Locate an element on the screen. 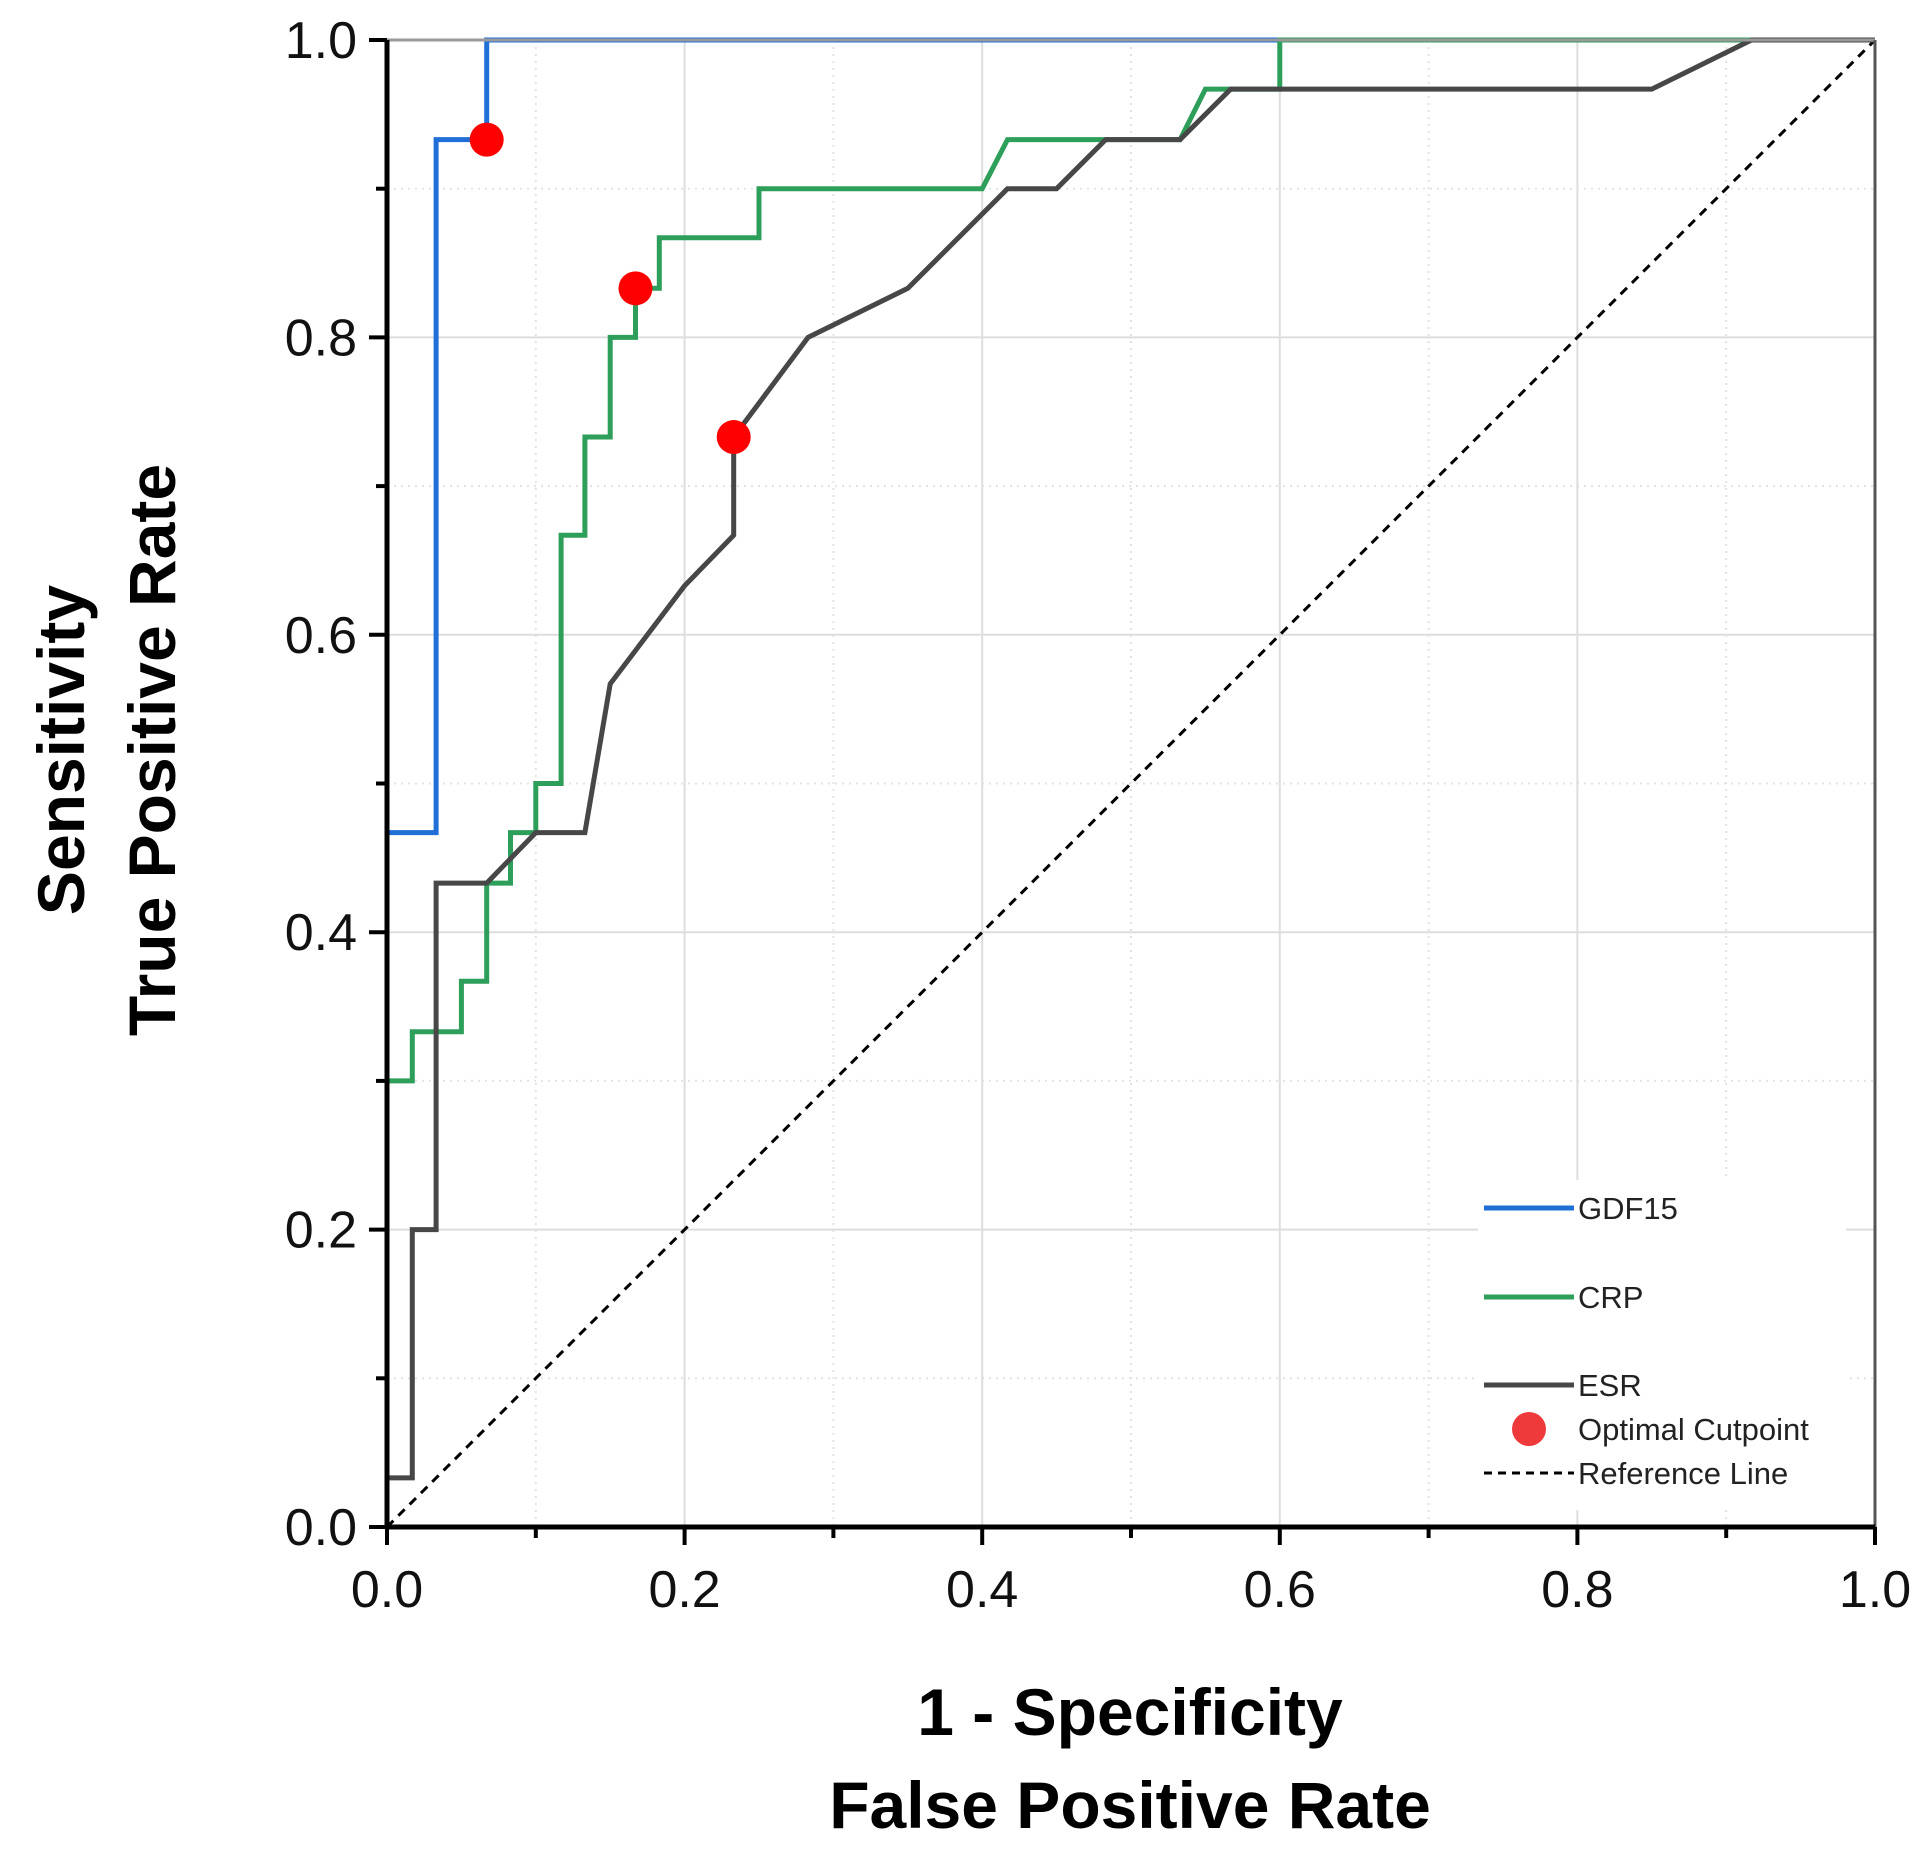 The width and height of the screenshot is (1924, 1855). y-tick-label: 0.8 is located at coordinates (321, 338).